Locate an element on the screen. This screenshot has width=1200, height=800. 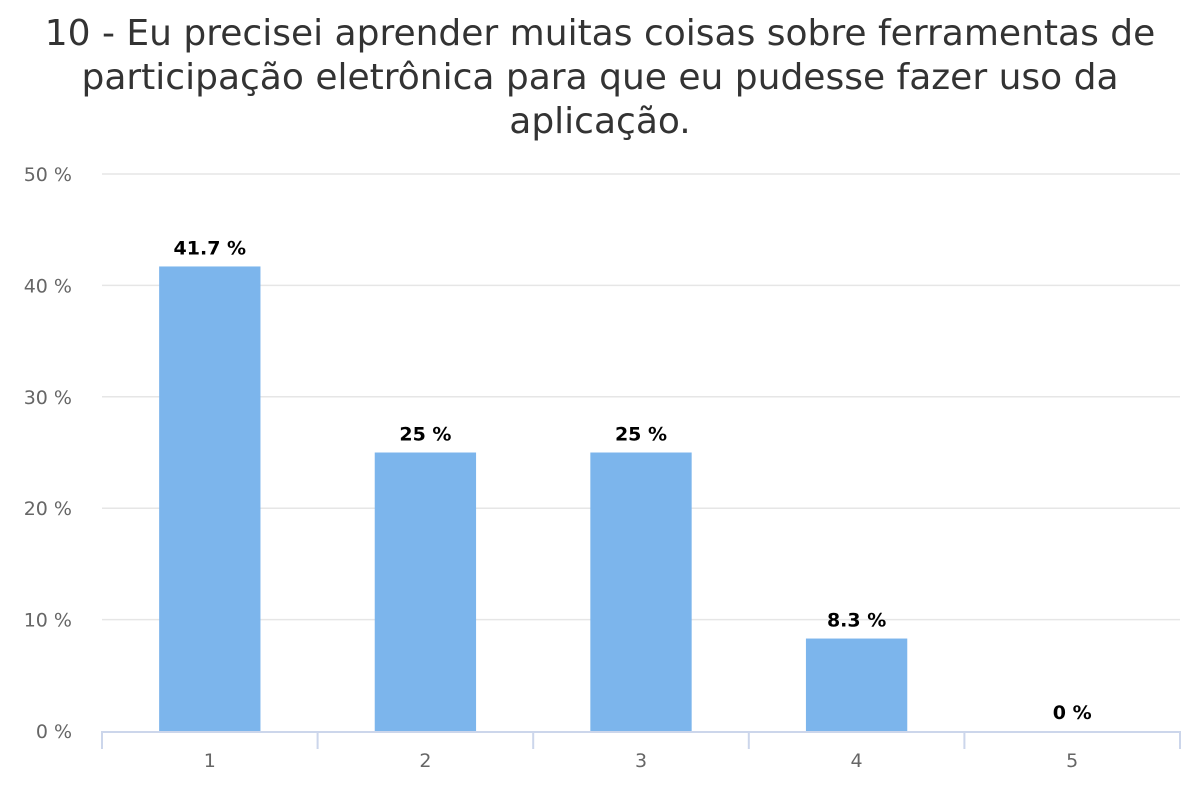
x-tick-label: 4 is located at coordinates (857, 761).